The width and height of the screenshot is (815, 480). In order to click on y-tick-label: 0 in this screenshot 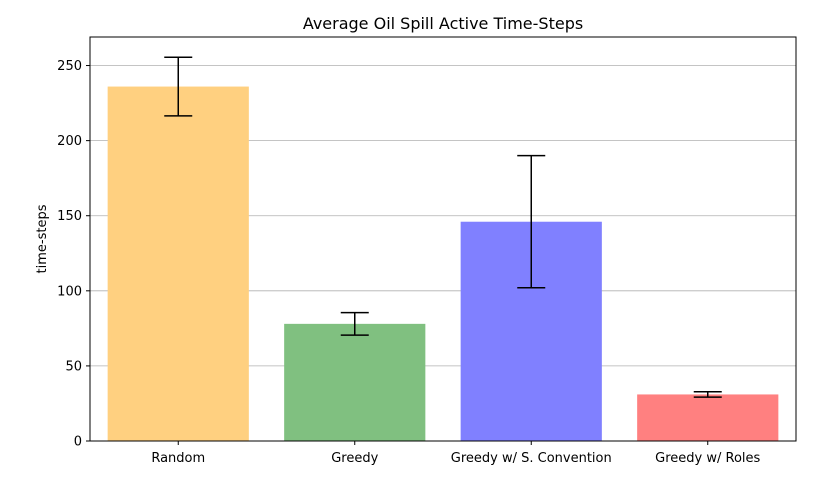, I will do `click(78, 442)`.